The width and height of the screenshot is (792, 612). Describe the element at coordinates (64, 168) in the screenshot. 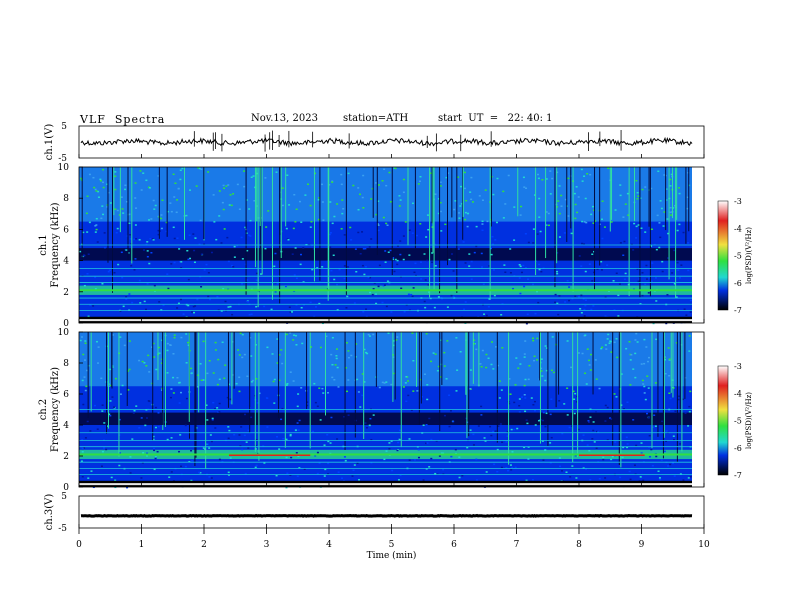

I see `ch1-ytick-label: 10` at that location.